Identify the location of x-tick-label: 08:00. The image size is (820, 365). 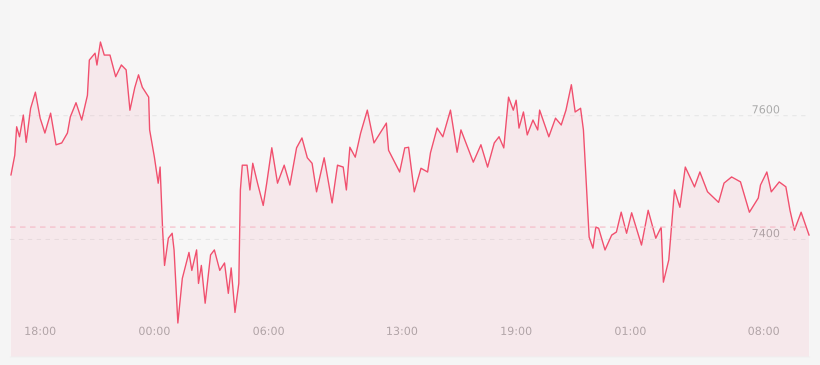
(763, 331).